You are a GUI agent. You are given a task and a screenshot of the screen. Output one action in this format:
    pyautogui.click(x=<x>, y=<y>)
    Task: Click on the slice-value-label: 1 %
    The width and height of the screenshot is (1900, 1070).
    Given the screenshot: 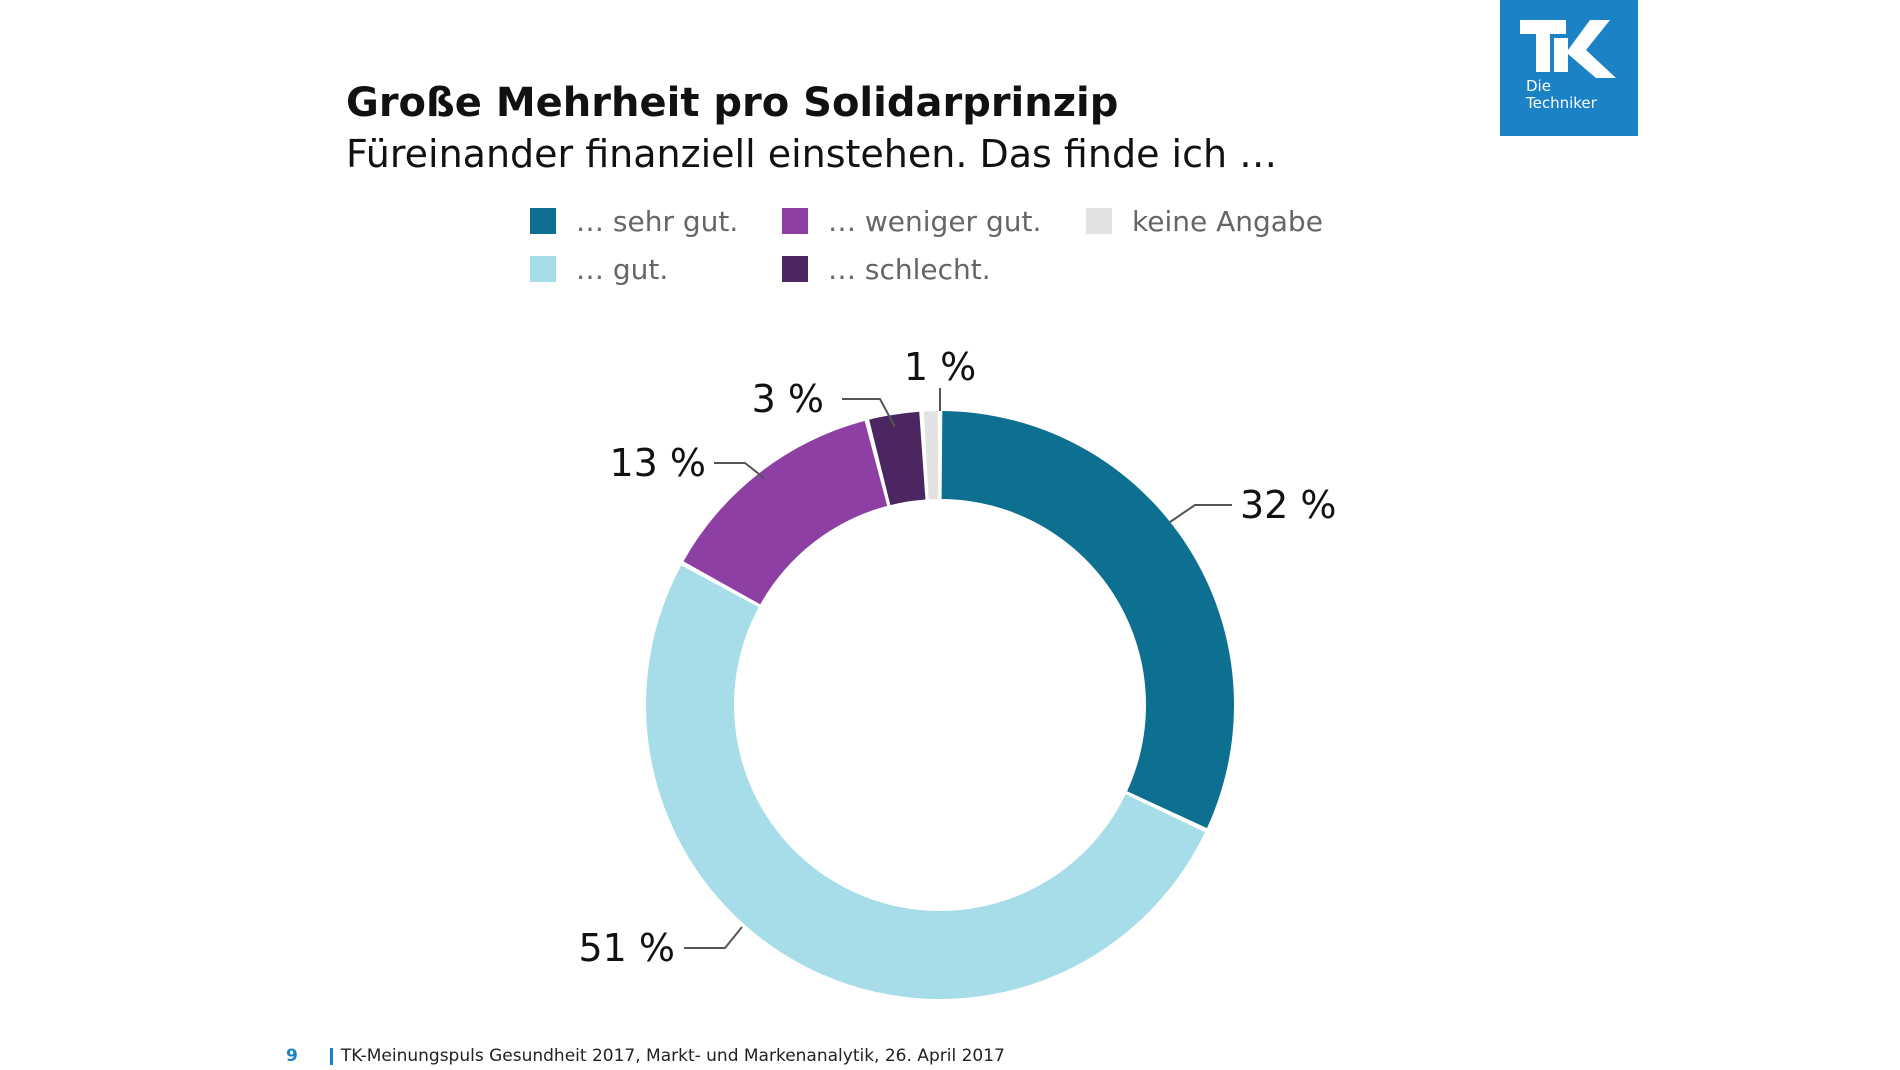 What is the action you would take?
    pyautogui.click(x=940, y=367)
    